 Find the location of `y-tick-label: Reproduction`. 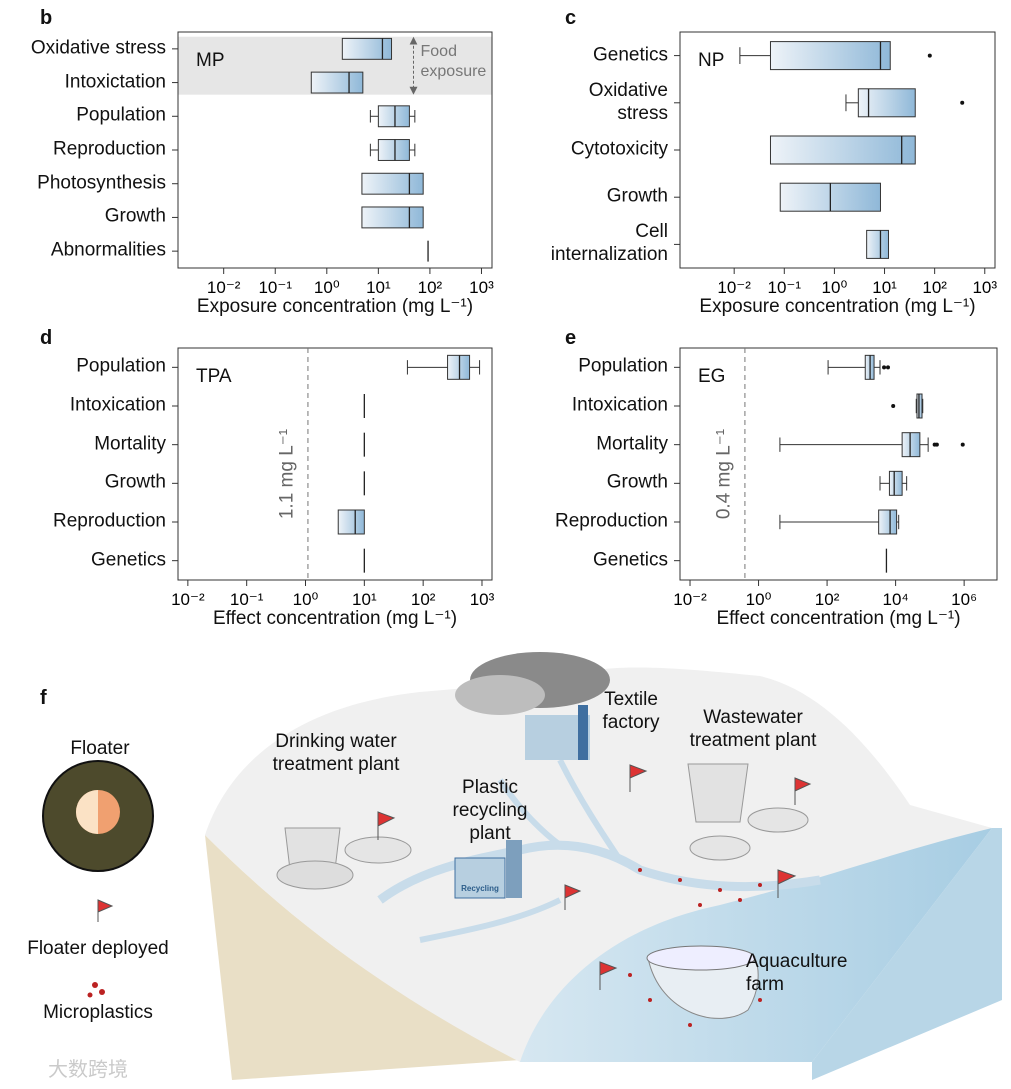

y-tick-label: Reproduction is located at coordinates (109, 521).